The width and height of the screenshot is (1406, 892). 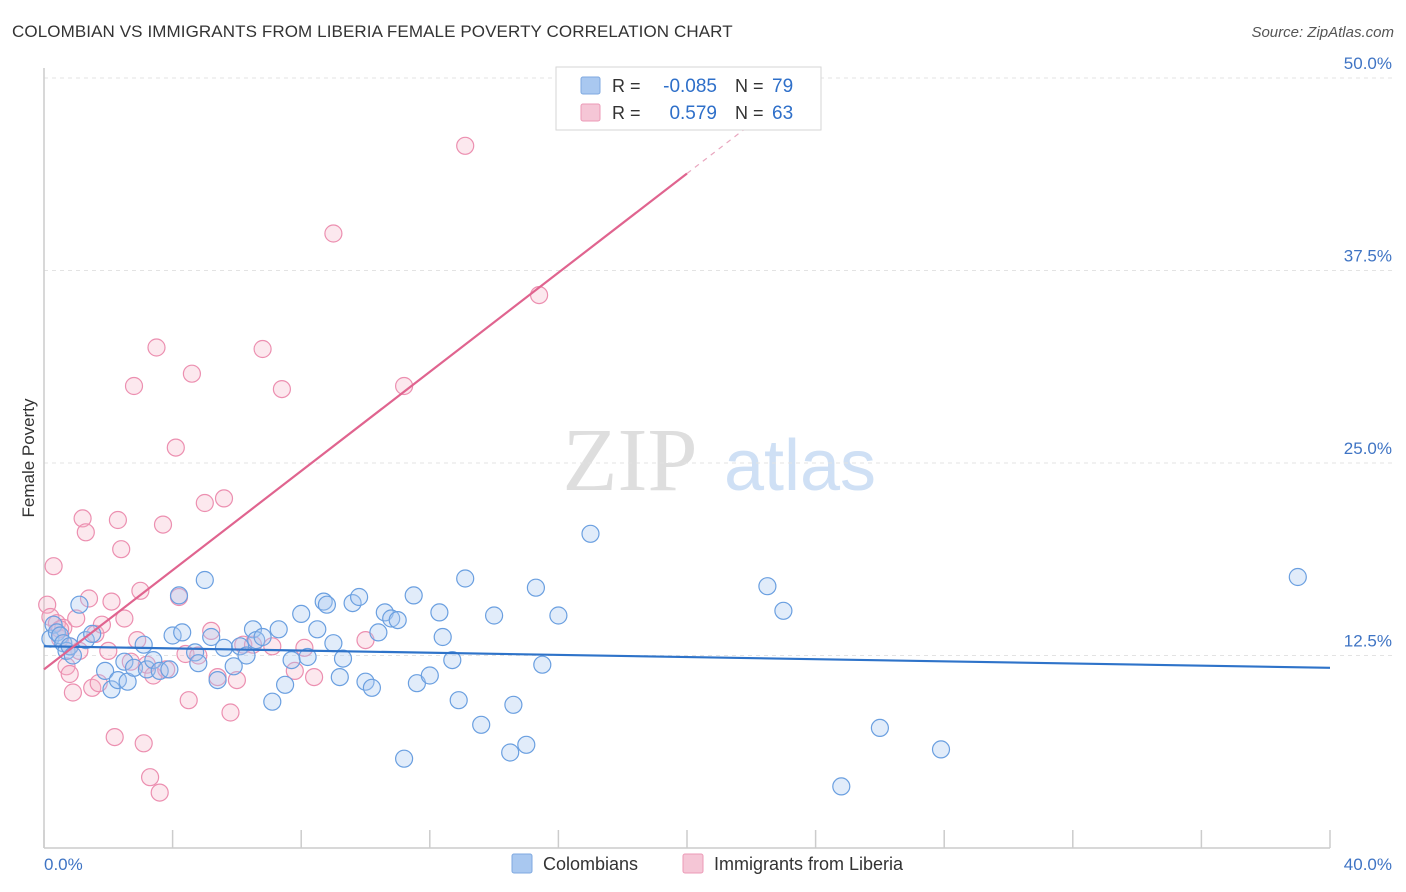 What do you see at coordinates (28, 458) in the screenshot?
I see `y-axis-label: Female Poverty` at bounding box center [28, 458].